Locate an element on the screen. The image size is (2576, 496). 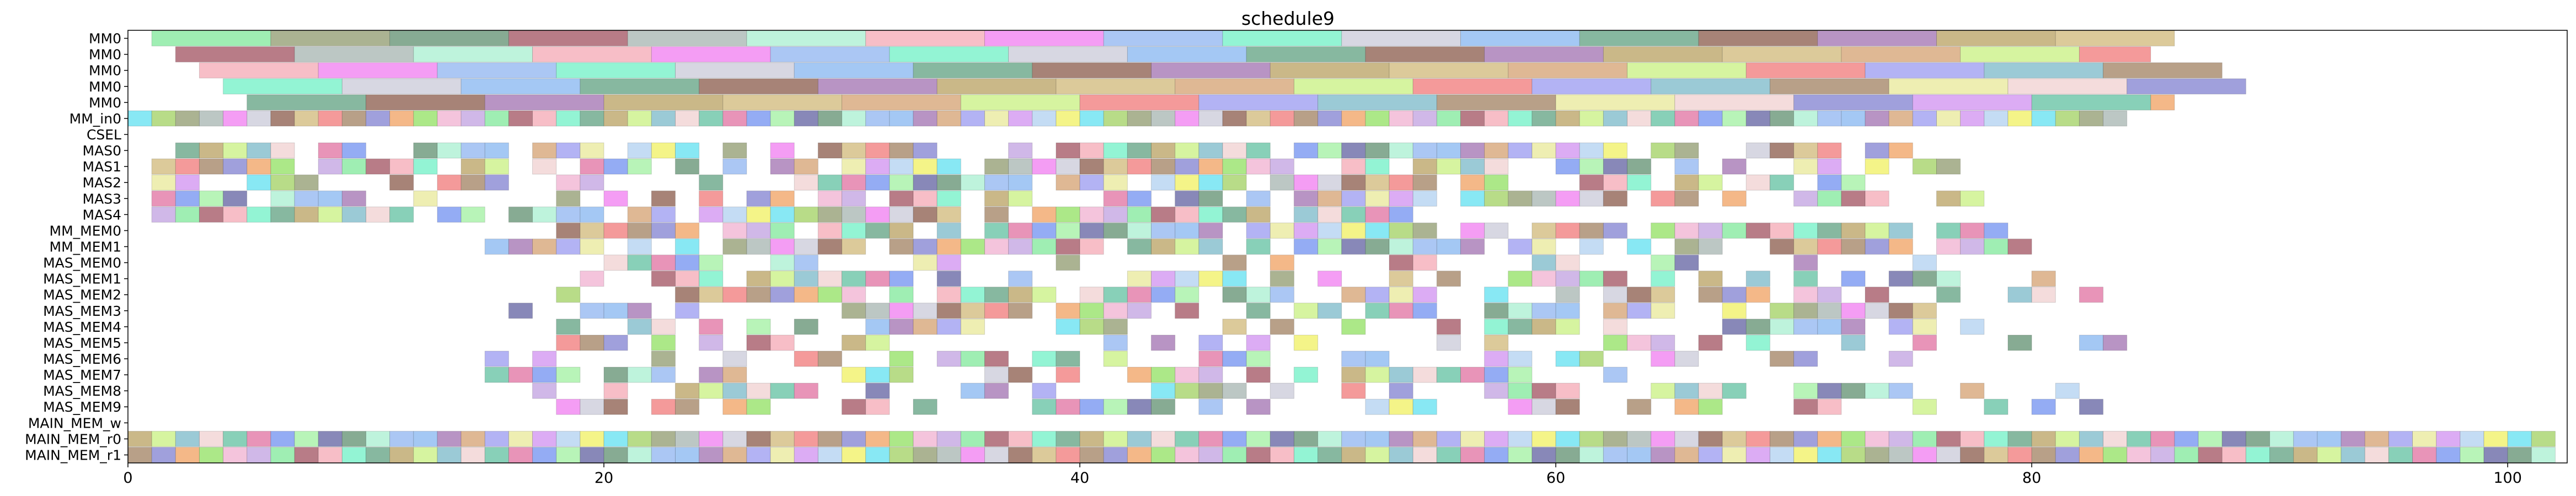
y-tick-label: MAS_MEM8 is located at coordinates (82, 391).